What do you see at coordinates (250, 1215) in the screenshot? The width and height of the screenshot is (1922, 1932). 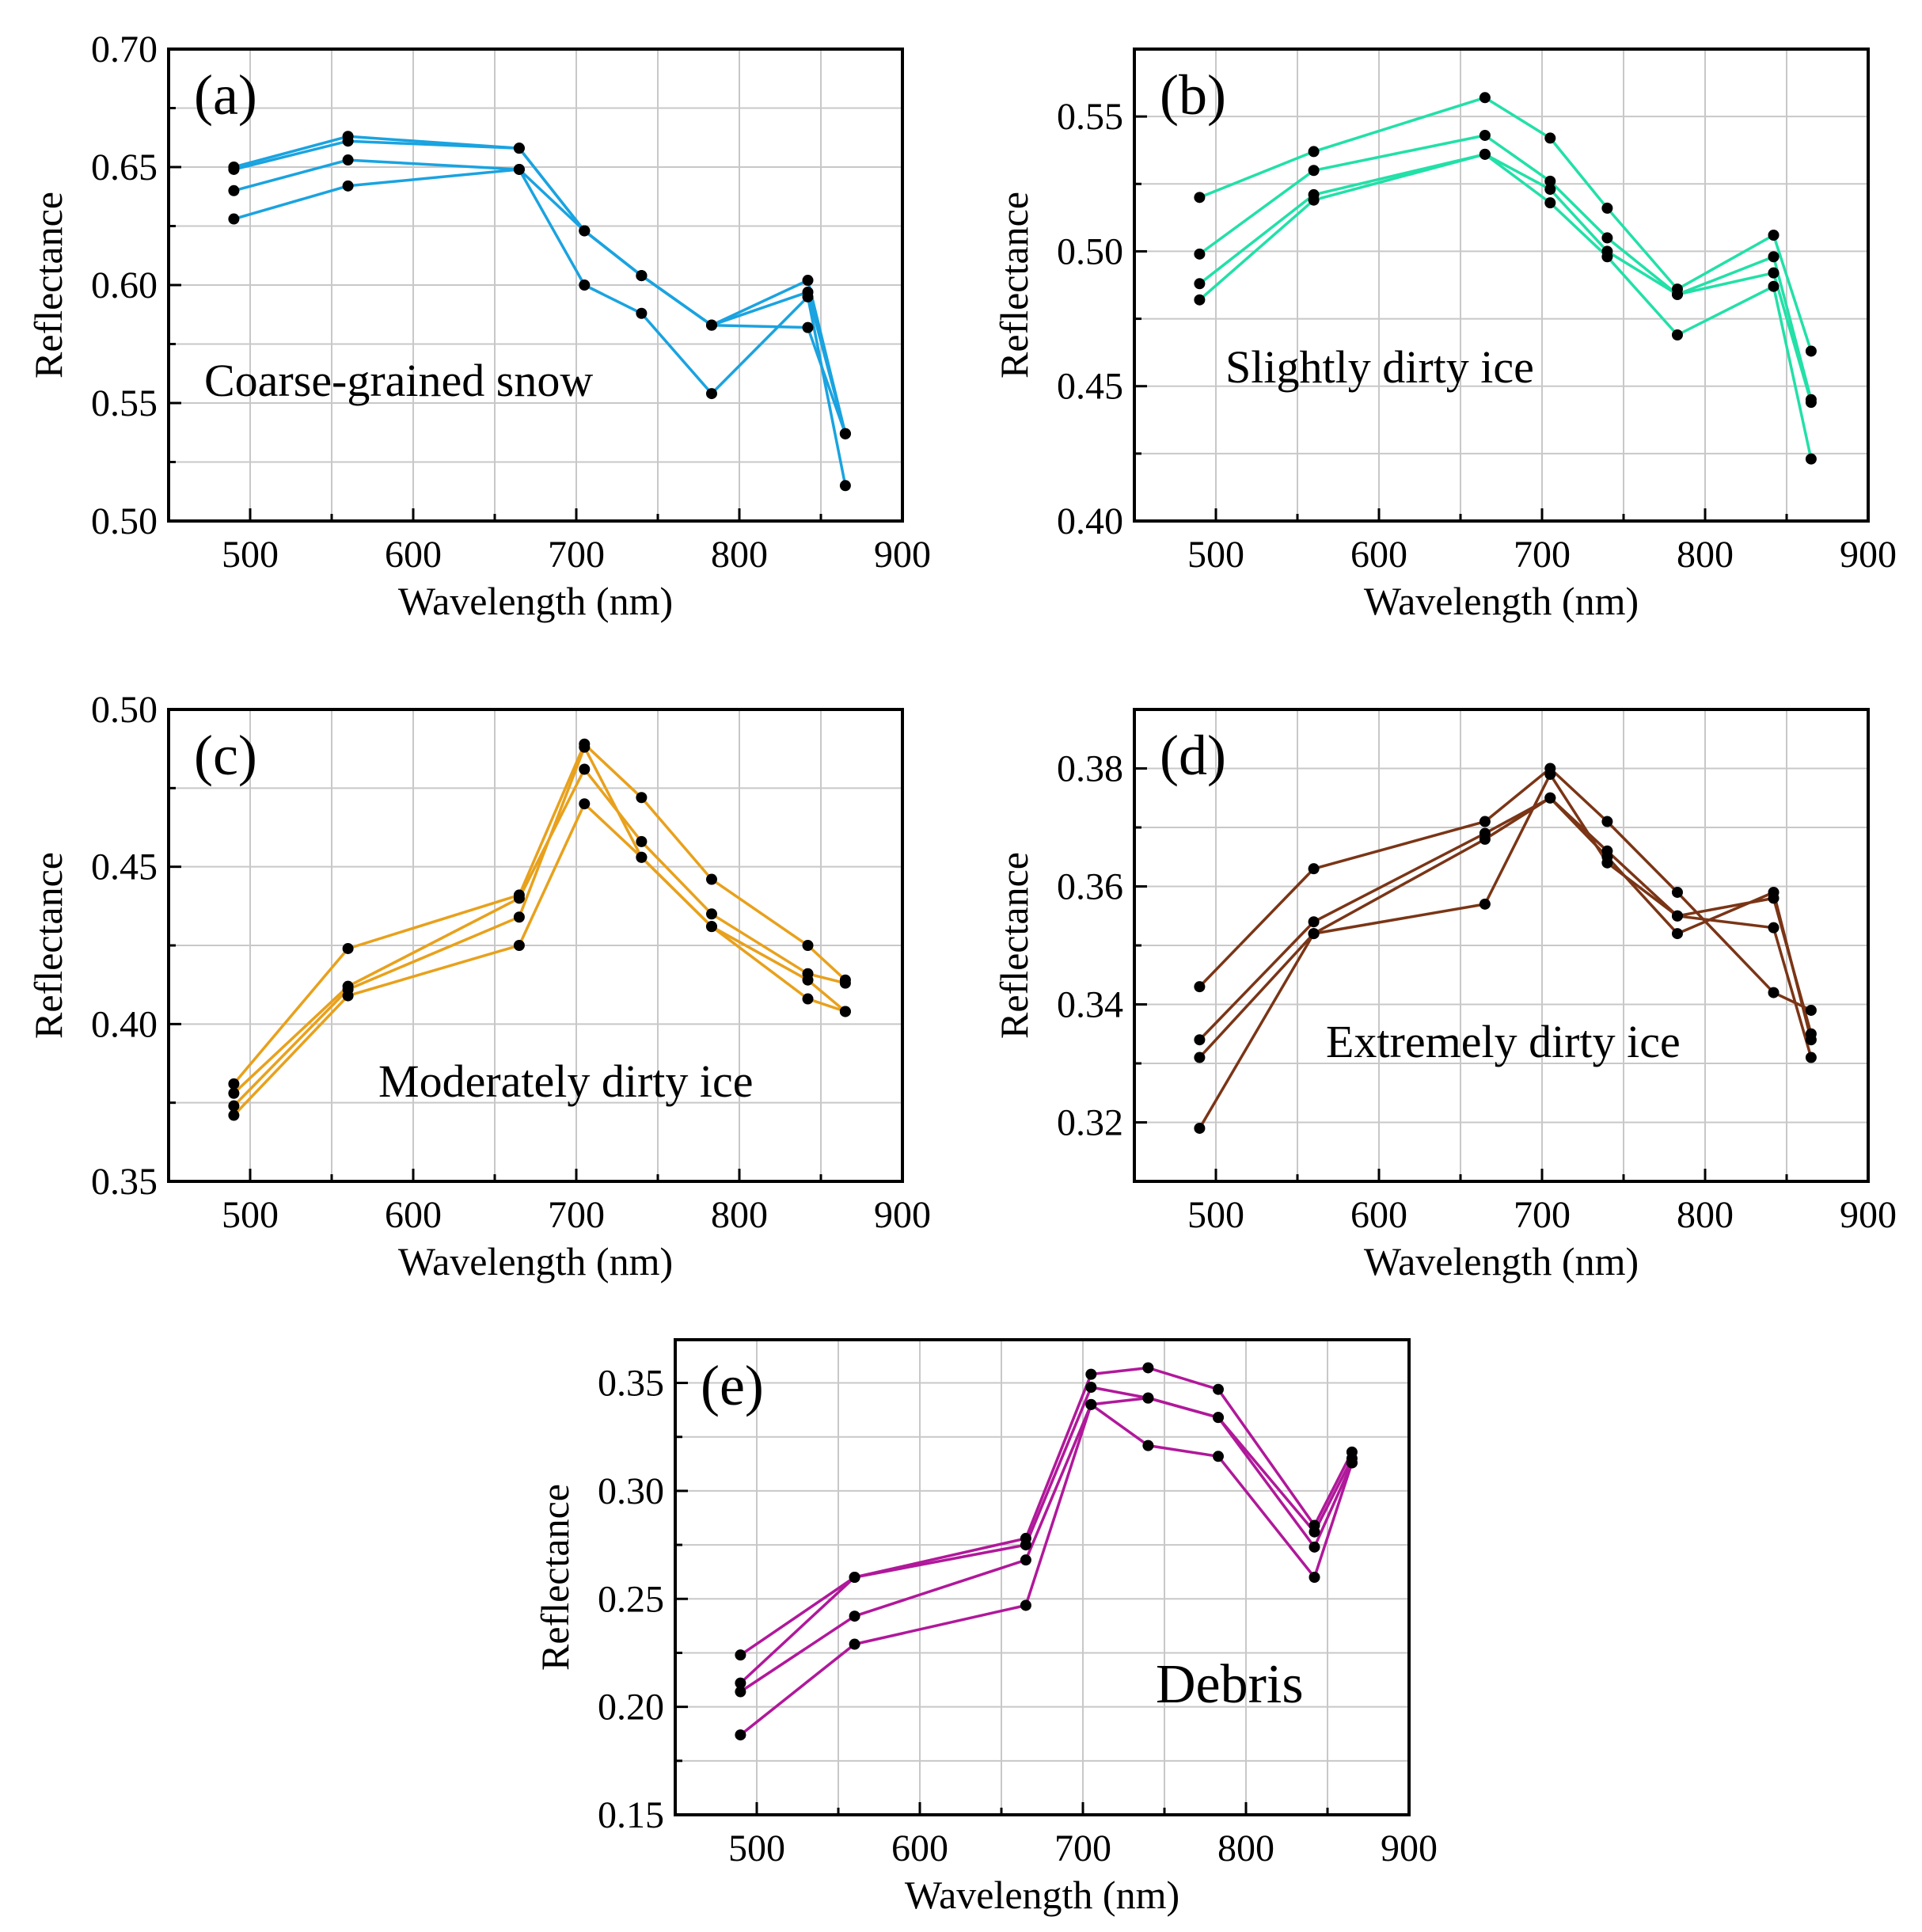 I see `panel-c-x-tick-label: 500` at bounding box center [250, 1215].